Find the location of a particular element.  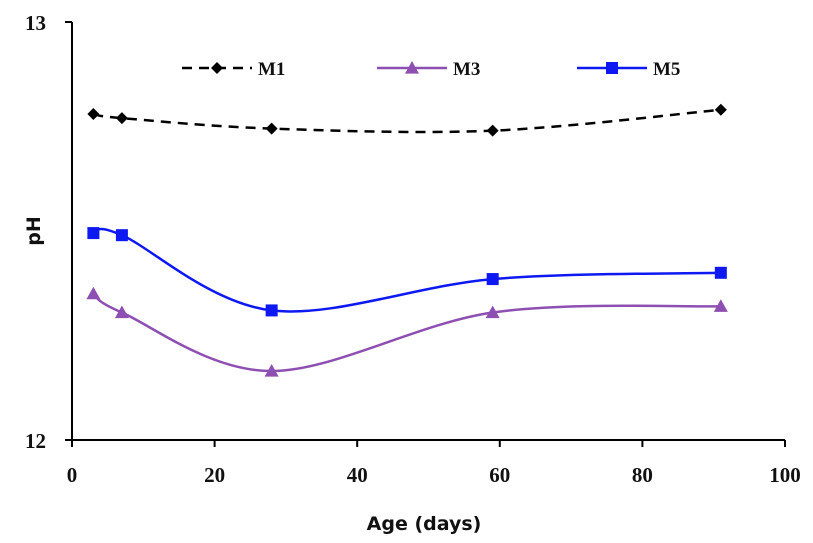

legend-label-m5: M5 is located at coordinates (666, 69).